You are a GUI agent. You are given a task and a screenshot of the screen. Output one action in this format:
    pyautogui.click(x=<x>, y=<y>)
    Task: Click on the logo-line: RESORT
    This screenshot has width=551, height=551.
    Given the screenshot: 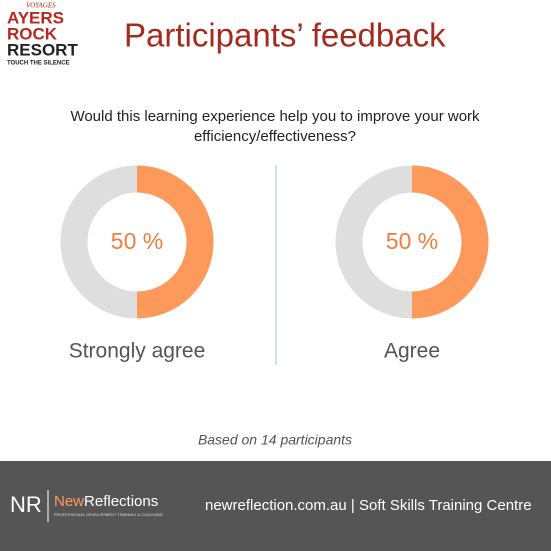 What is the action you would take?
    pyautogui.click(x=42, y=49)
    